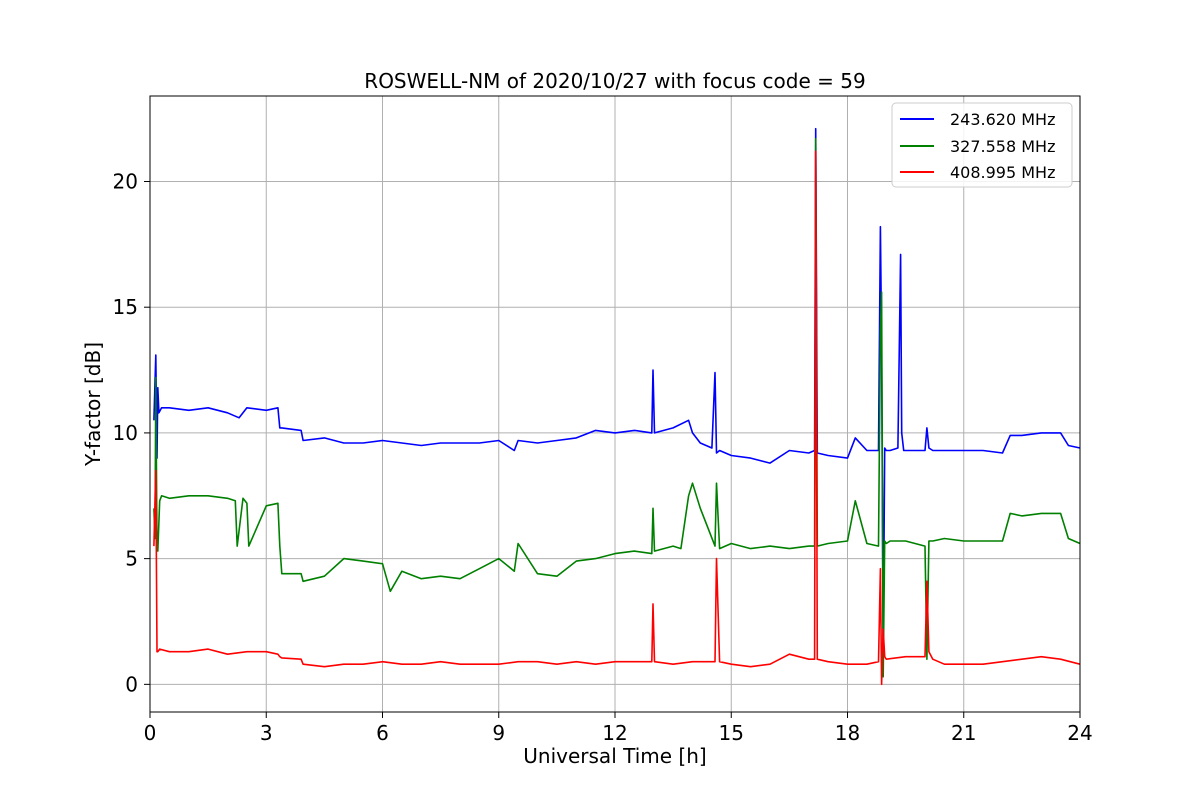 This screenshot has height=800, width=1200. What do you see at coordinates (614, 733) in the screenshot?
I see `x-tick-label: 12` at bounding box center [614, 733].